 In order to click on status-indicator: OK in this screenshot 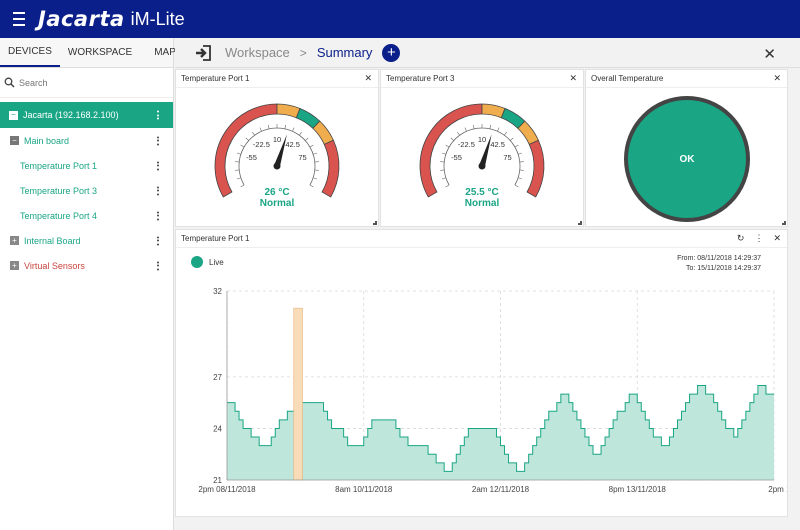, I will do `click(687, 159)`.